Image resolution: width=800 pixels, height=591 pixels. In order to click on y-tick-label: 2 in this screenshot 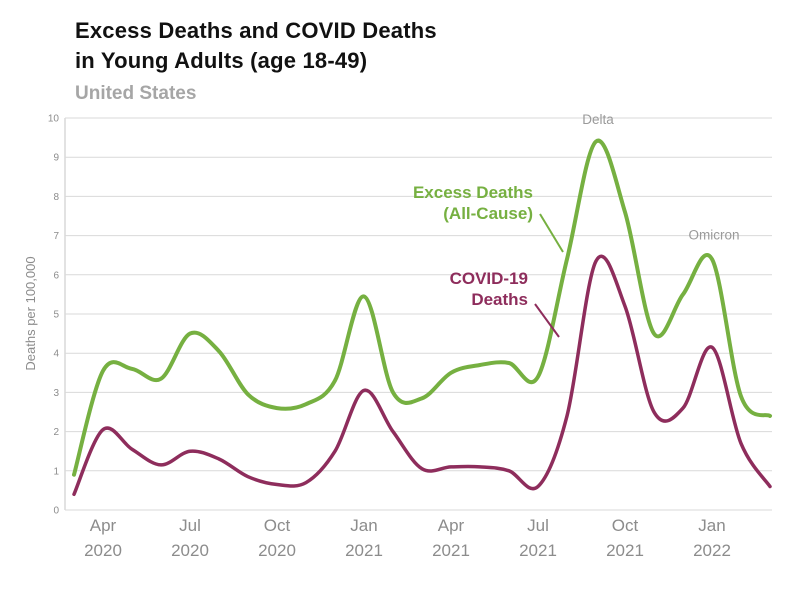, I will do `click(56, 432)`.